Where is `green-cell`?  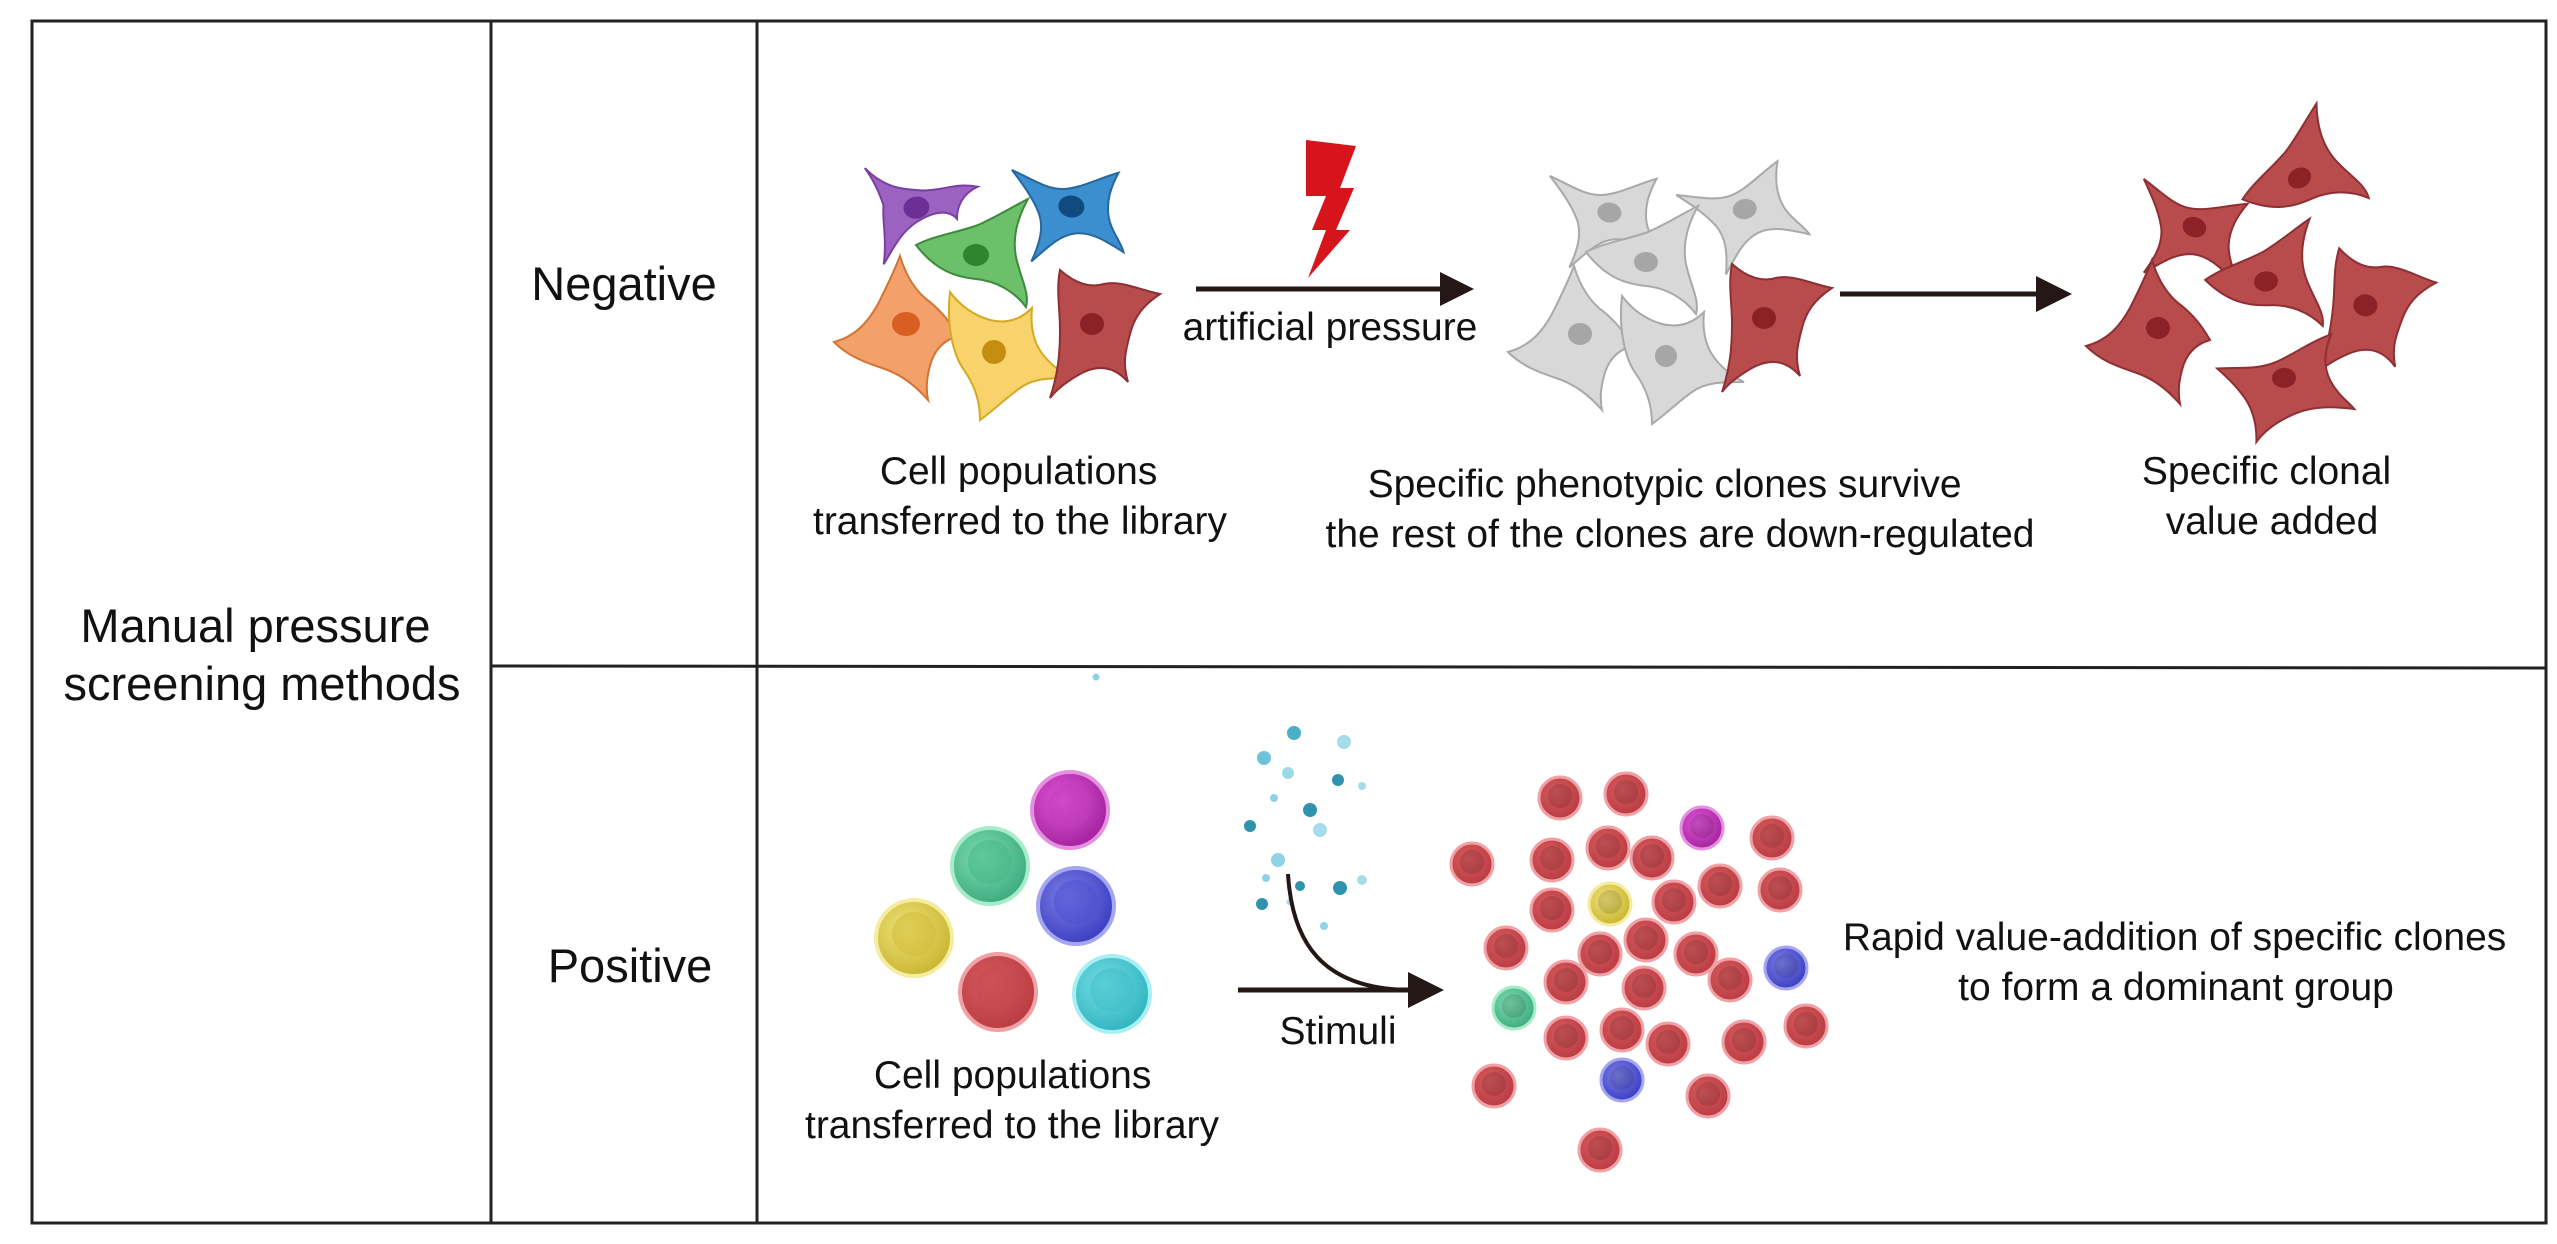 green-cell is located at coordinates (1514, 1008).